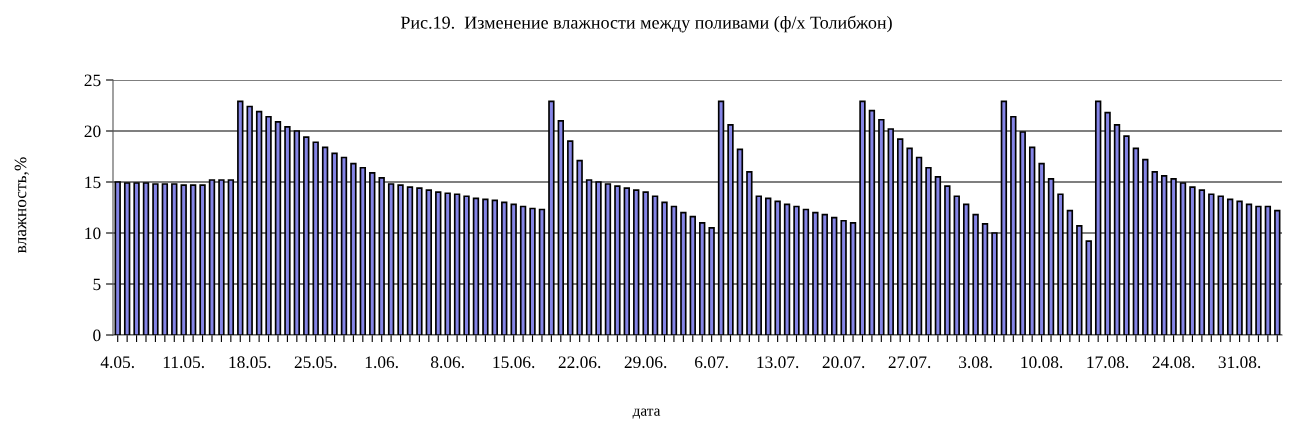 This screenshot has width=1293, height=430. Describe the element at coordinates (975, 362) in the screenshot. I see `x-tick-label: 3.08.` at that location.